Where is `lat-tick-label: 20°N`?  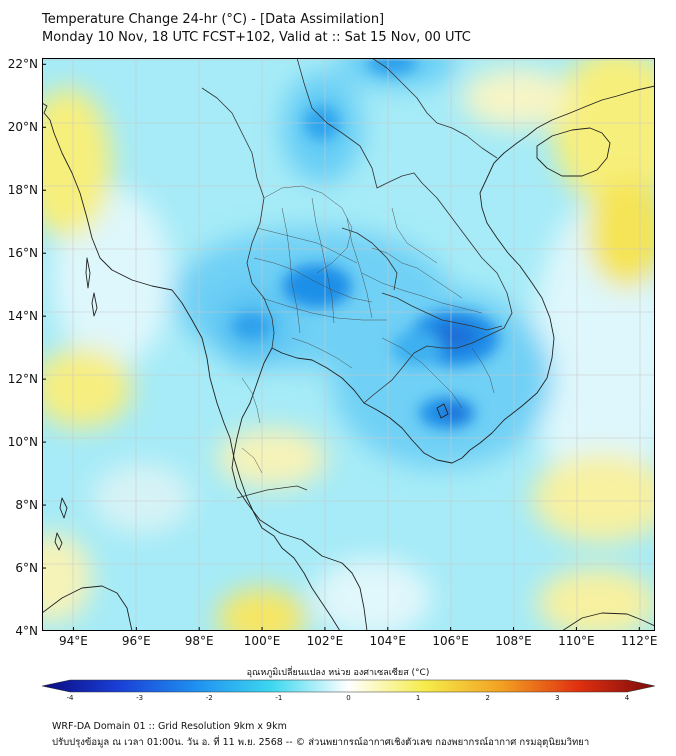
lat-tick-label: 20°N is located at coordinates (22, 127).